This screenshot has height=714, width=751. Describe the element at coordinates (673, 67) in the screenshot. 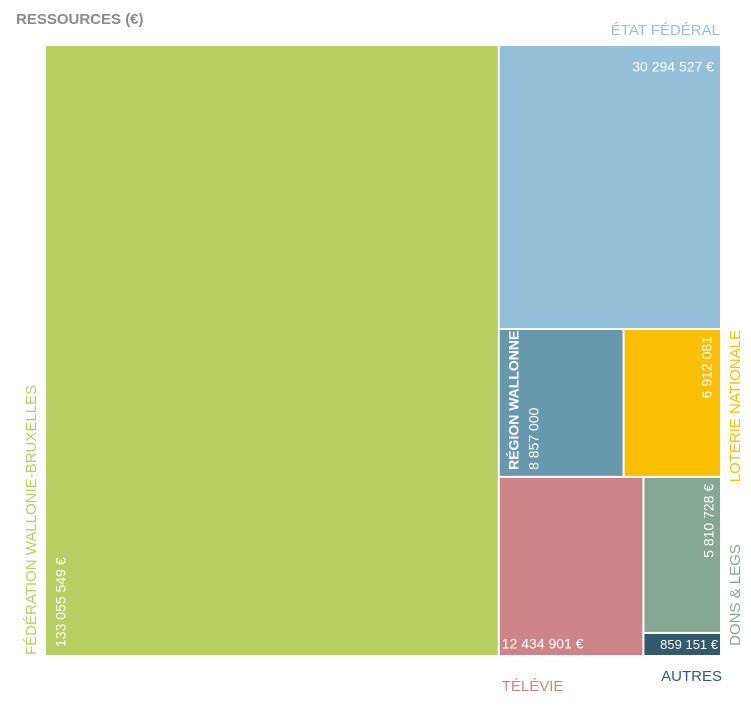

I see `value-label: 30 294 527 €` at that location.